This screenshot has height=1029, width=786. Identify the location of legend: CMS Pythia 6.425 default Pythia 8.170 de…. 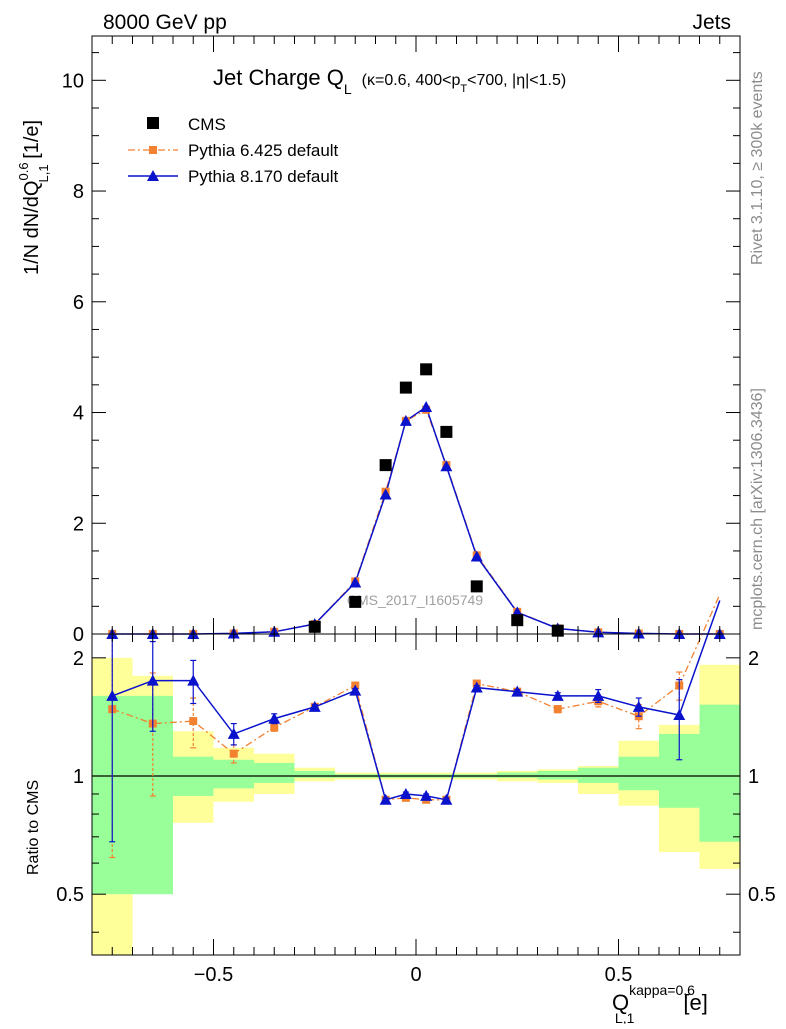
(233, 150).